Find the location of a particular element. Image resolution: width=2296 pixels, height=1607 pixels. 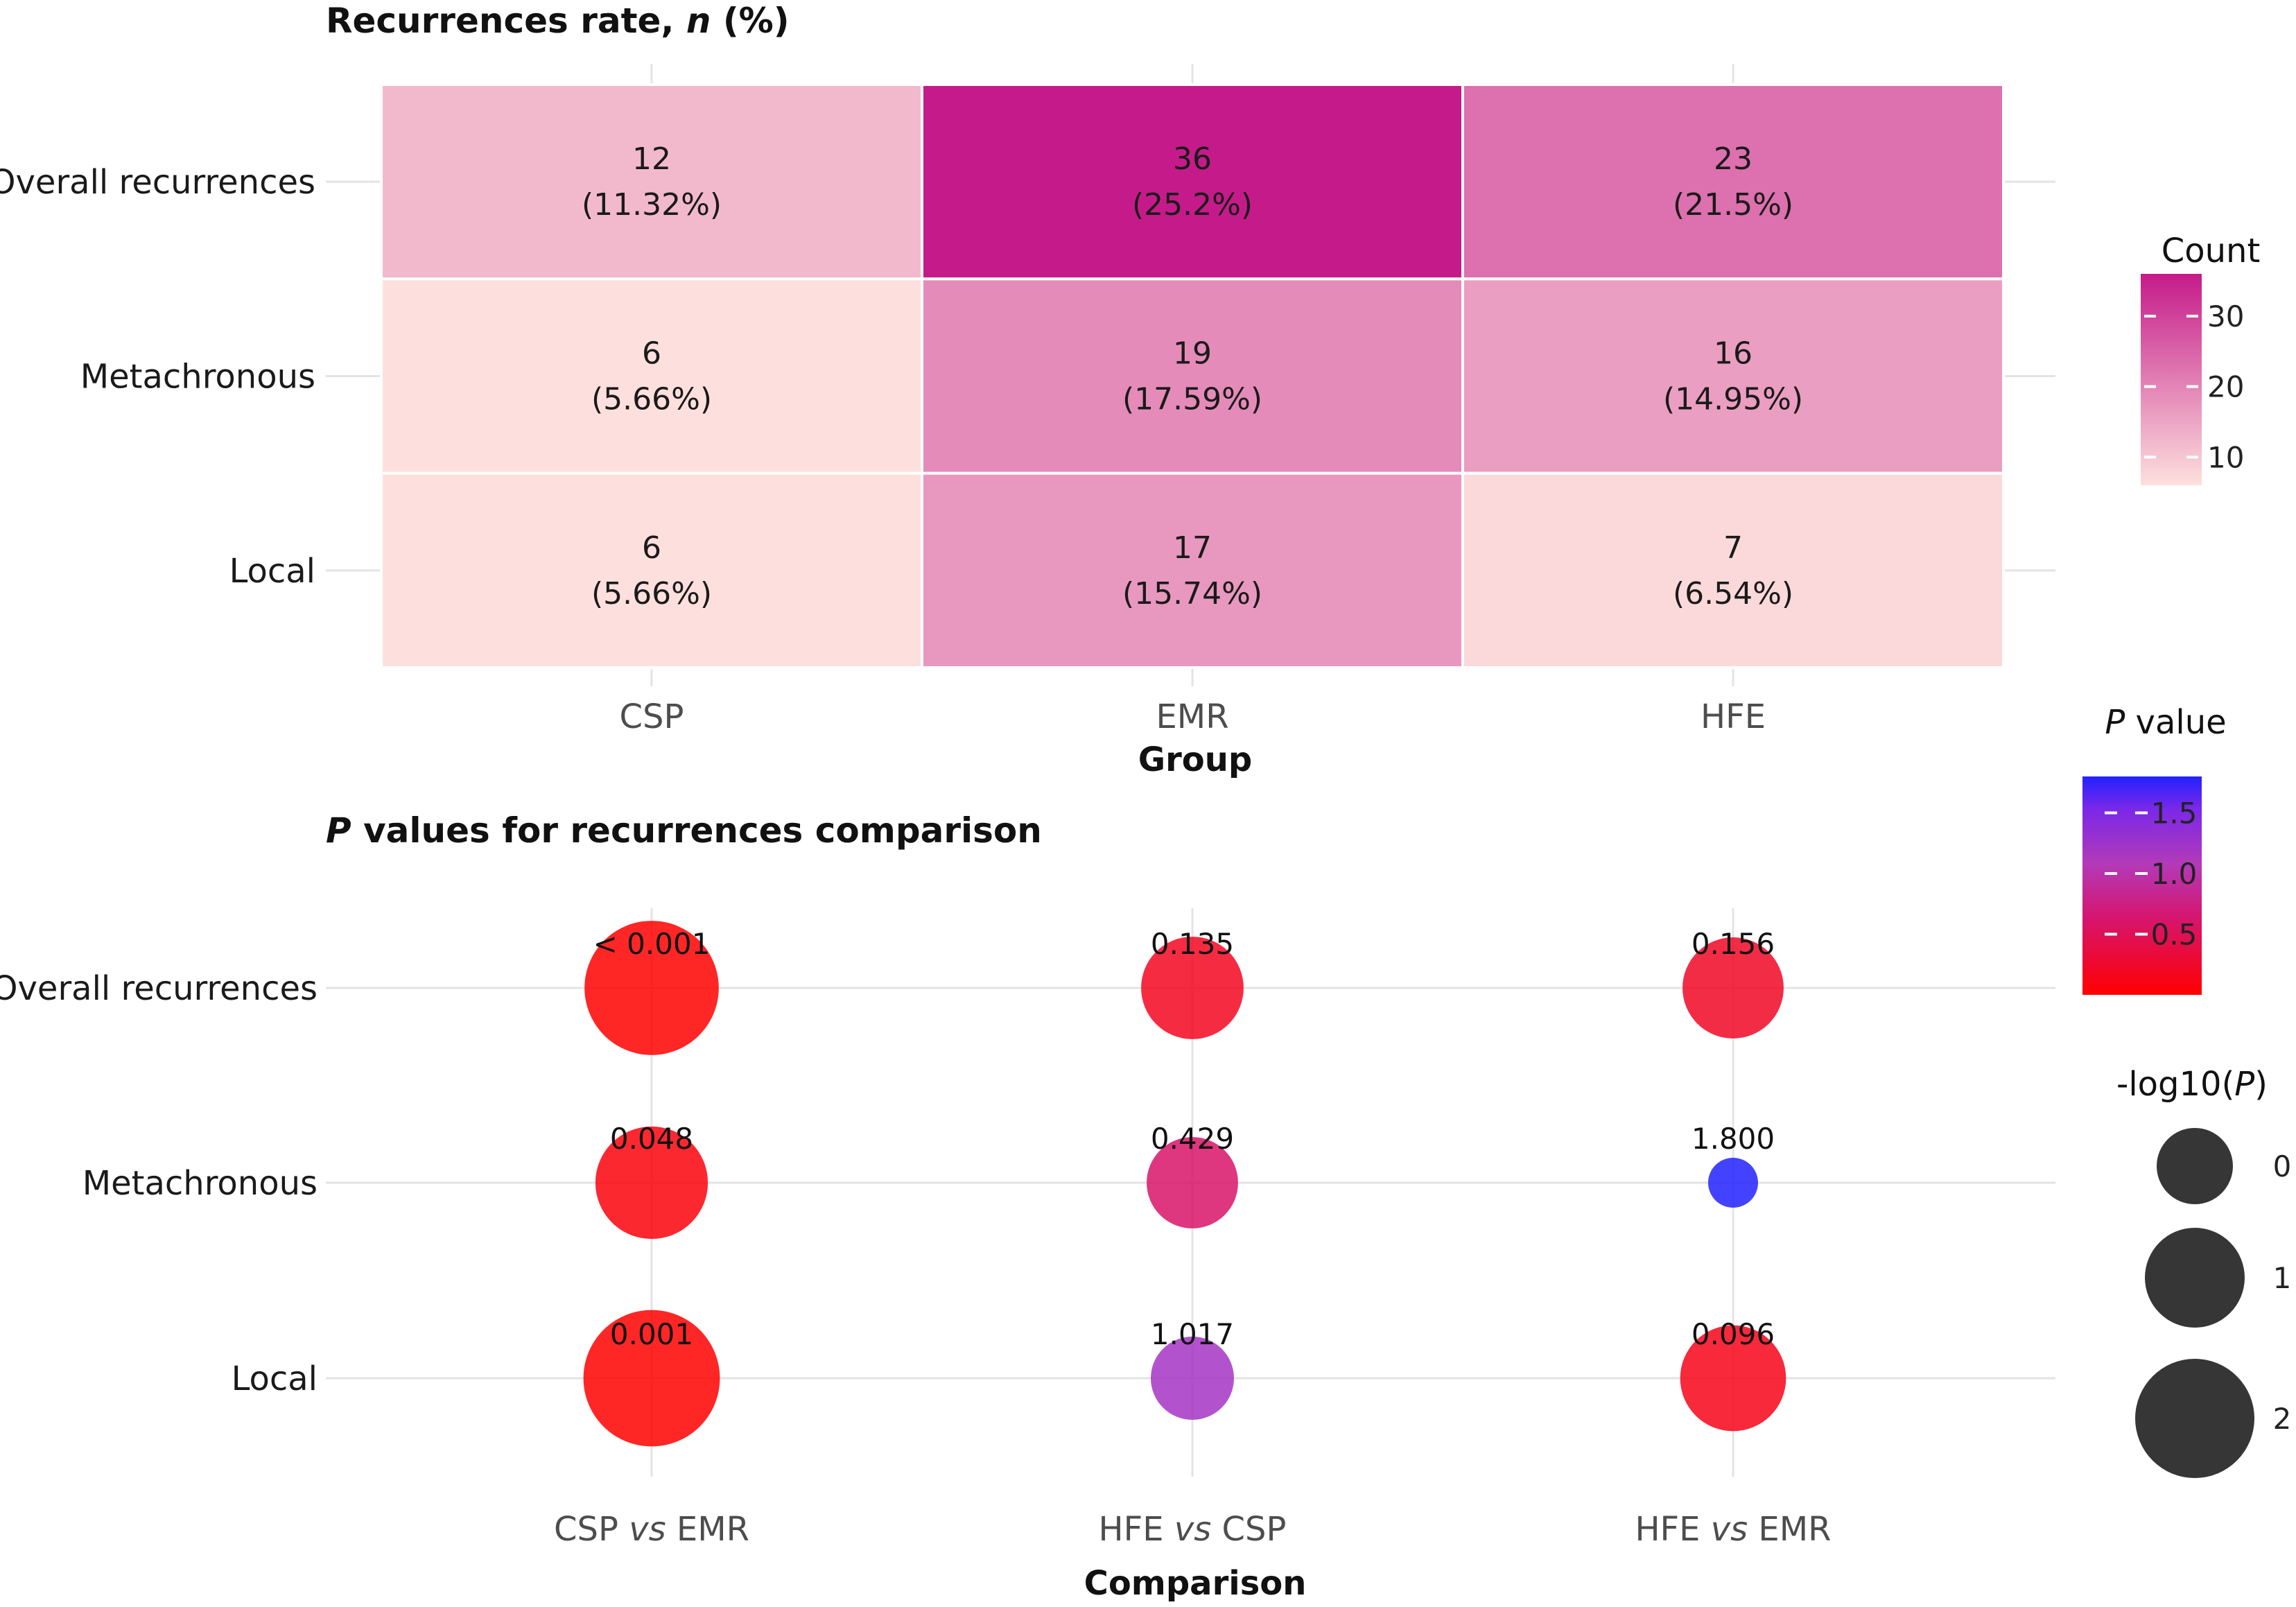

p-legend-tick-label: 1.0 is located at coordinates (2174, 874).